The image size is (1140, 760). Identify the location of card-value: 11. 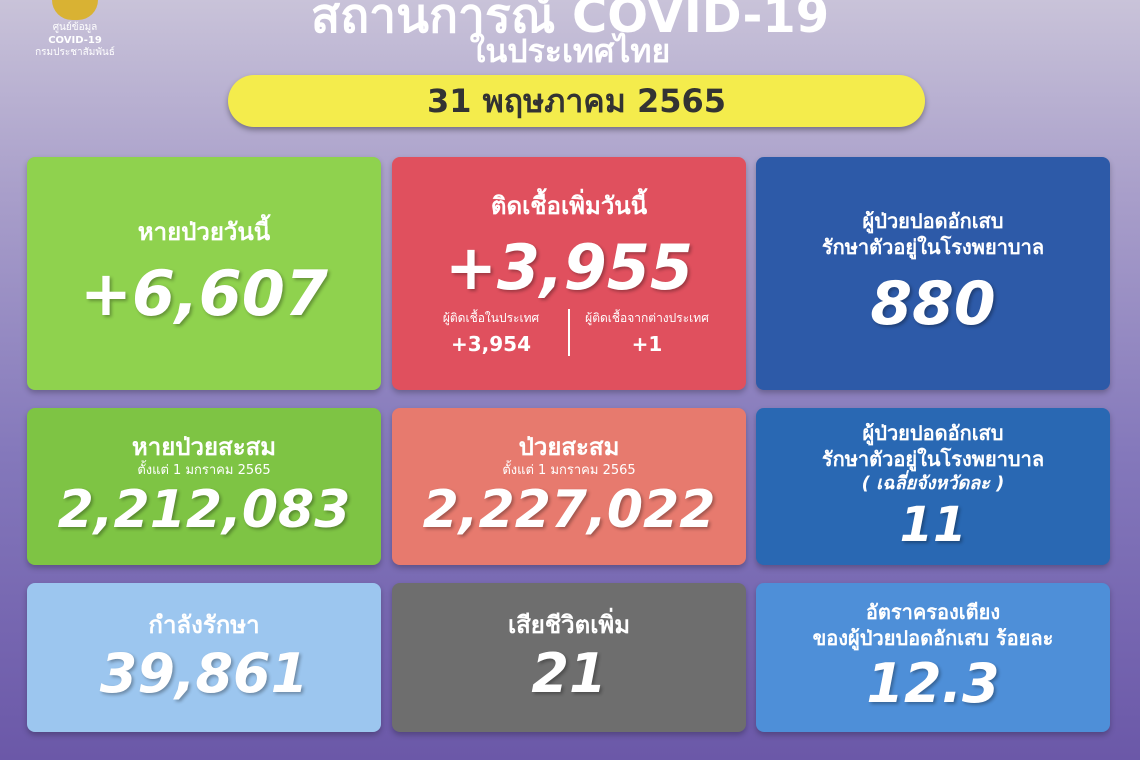
(933, 524).